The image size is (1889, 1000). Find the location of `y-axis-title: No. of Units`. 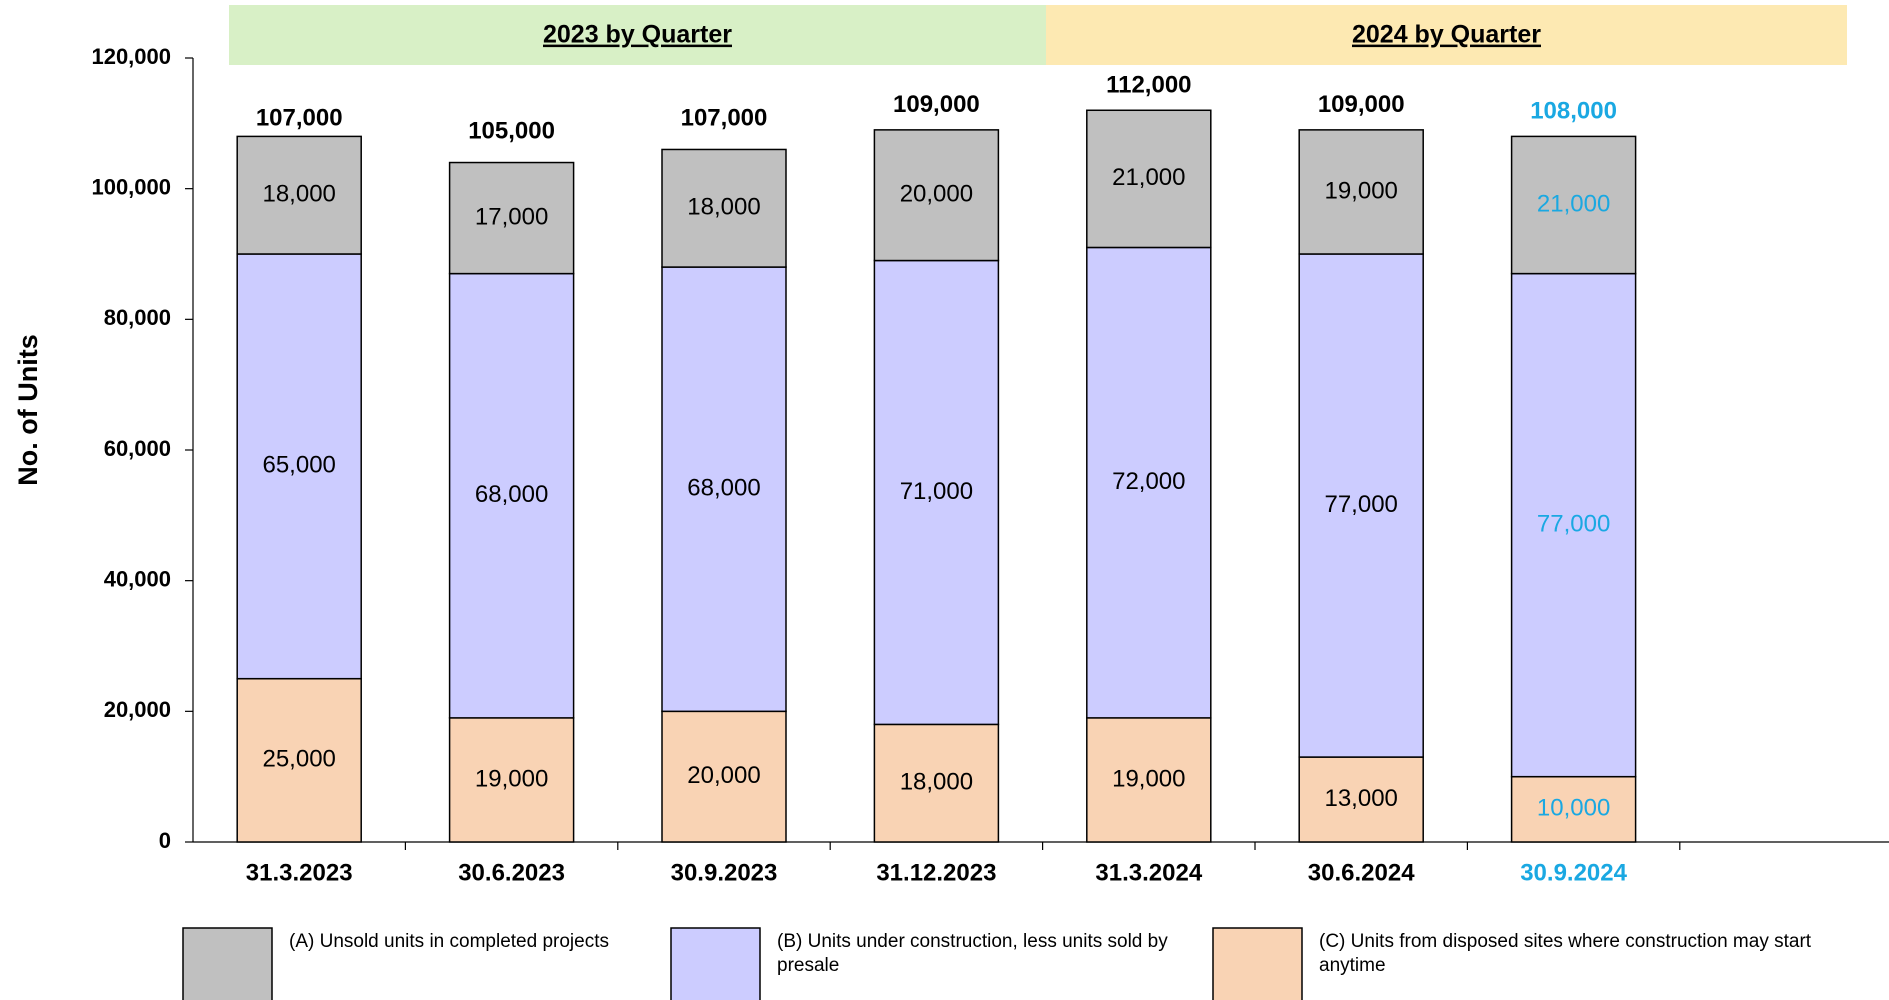

y-axis-title: No. of Units is located at coordinates (28, 409).